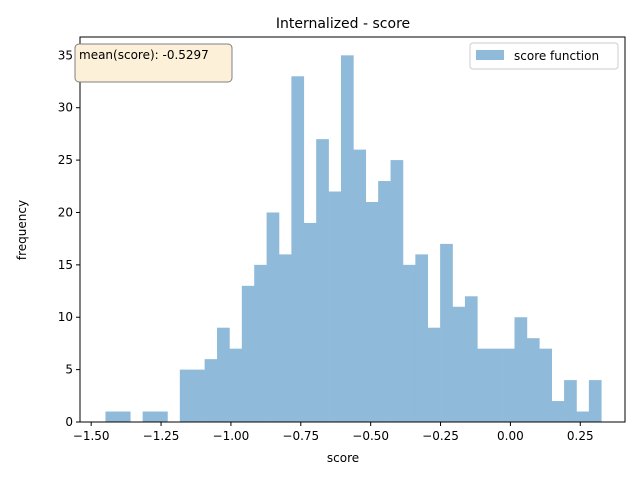 Image resolution: width=640 pixels, height=480 pixels. What do you see at coordinates (65, 160) in the screenshot?
I see `y-tick-label: 25` at bounding box center [65, 160].